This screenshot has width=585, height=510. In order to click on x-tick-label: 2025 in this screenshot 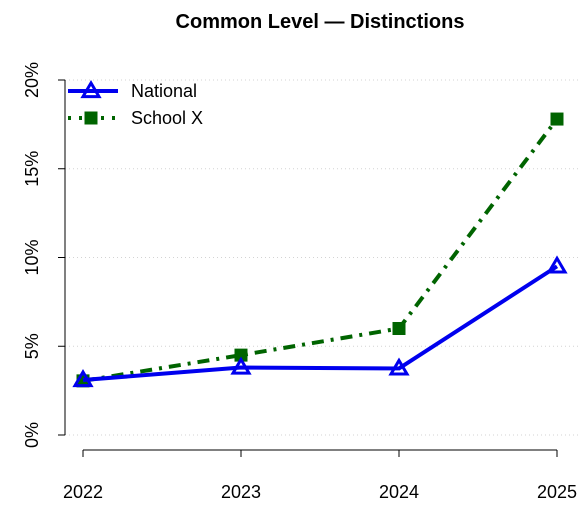, I will do `click(557, 492)`.